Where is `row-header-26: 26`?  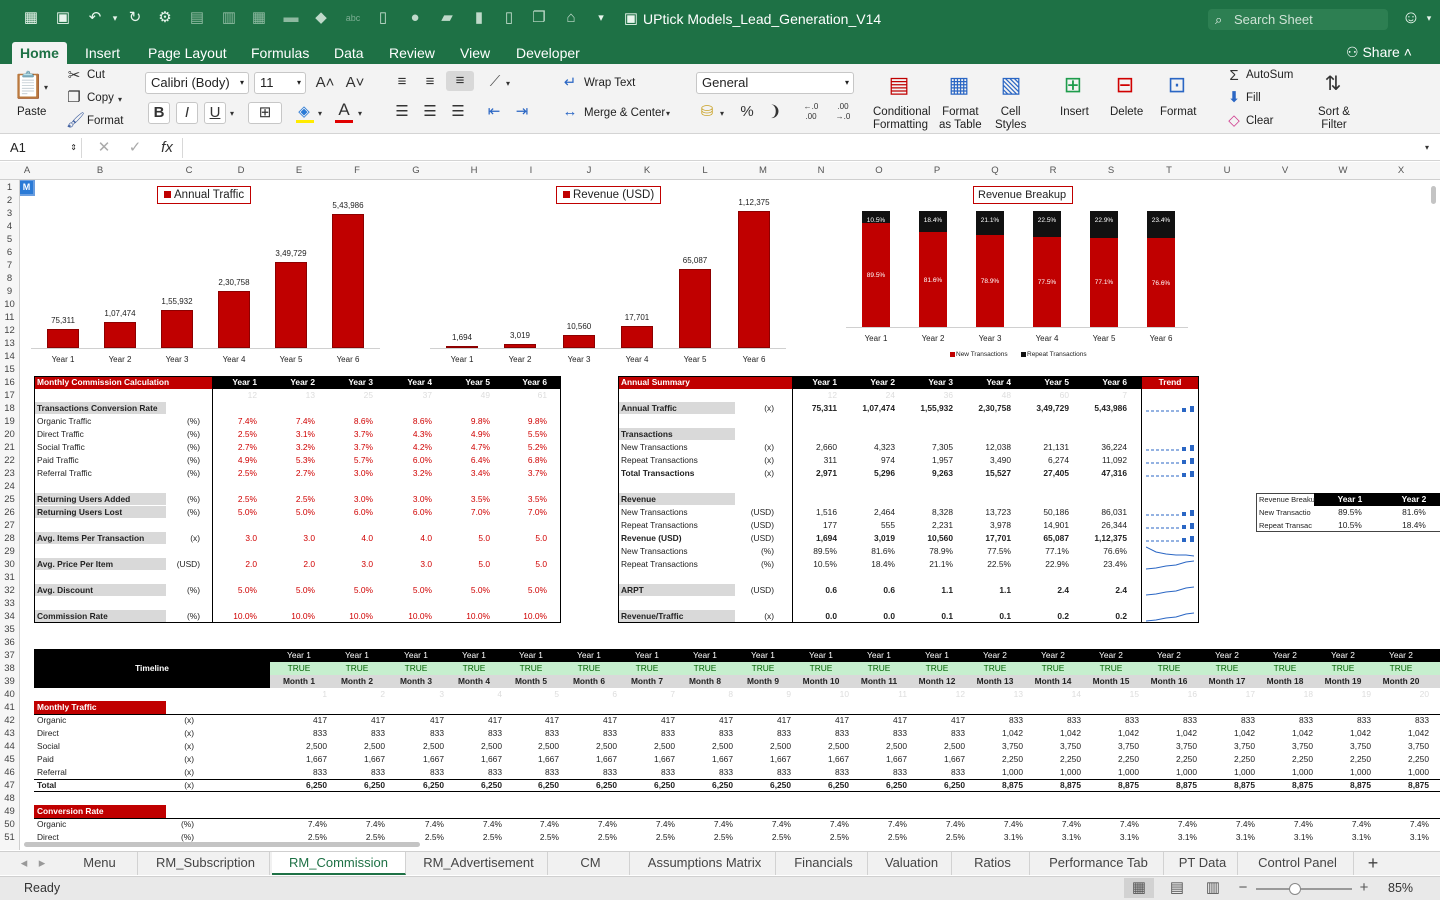
row-header-26: 26 is located at coordinates (9, 512).